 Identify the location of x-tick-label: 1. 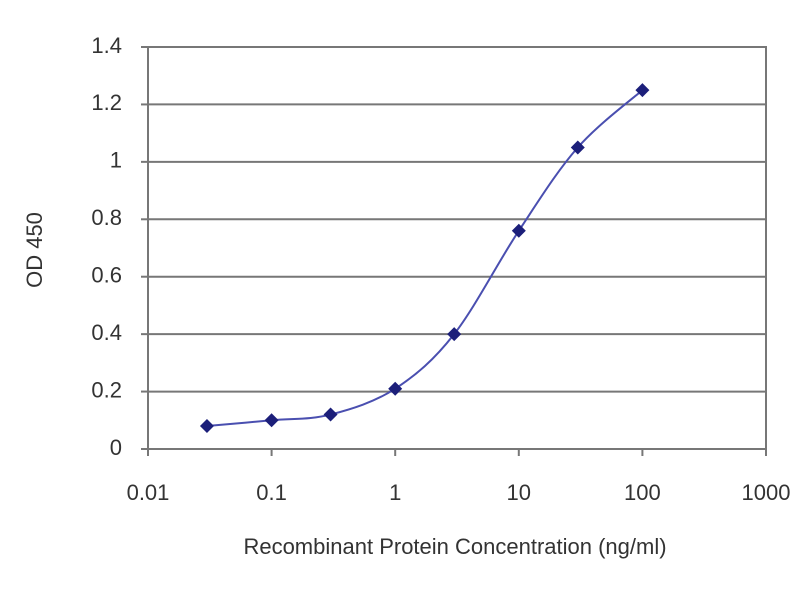
(395, 492).